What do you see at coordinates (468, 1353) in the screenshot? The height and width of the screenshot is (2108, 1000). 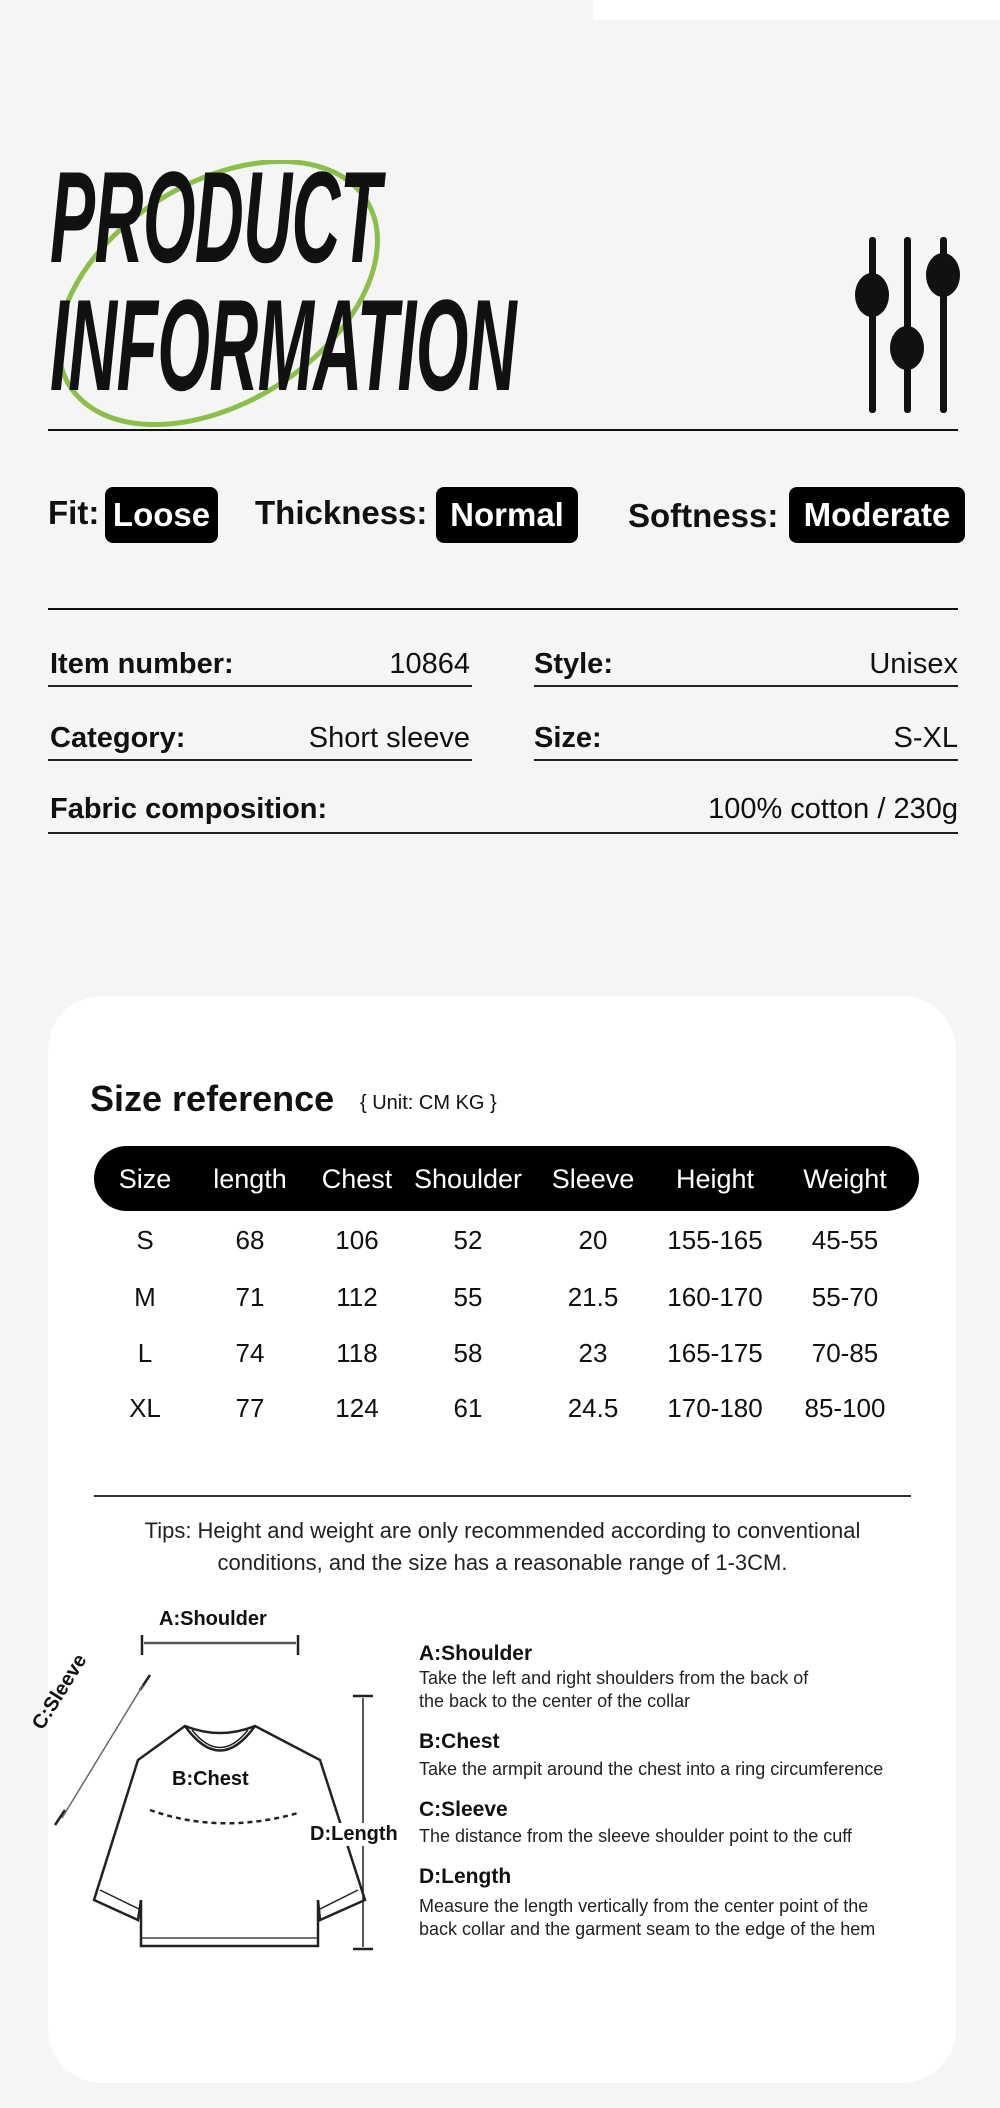 I see `table-cell: 58` at bounding box center [468, 1353].